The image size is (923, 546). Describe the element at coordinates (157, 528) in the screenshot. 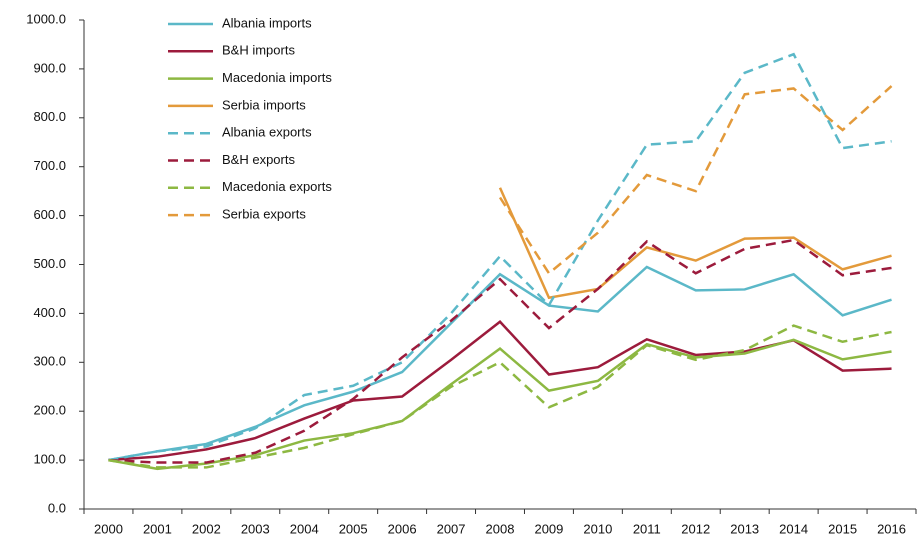

I see `x-tick-label: 2001` at that location.